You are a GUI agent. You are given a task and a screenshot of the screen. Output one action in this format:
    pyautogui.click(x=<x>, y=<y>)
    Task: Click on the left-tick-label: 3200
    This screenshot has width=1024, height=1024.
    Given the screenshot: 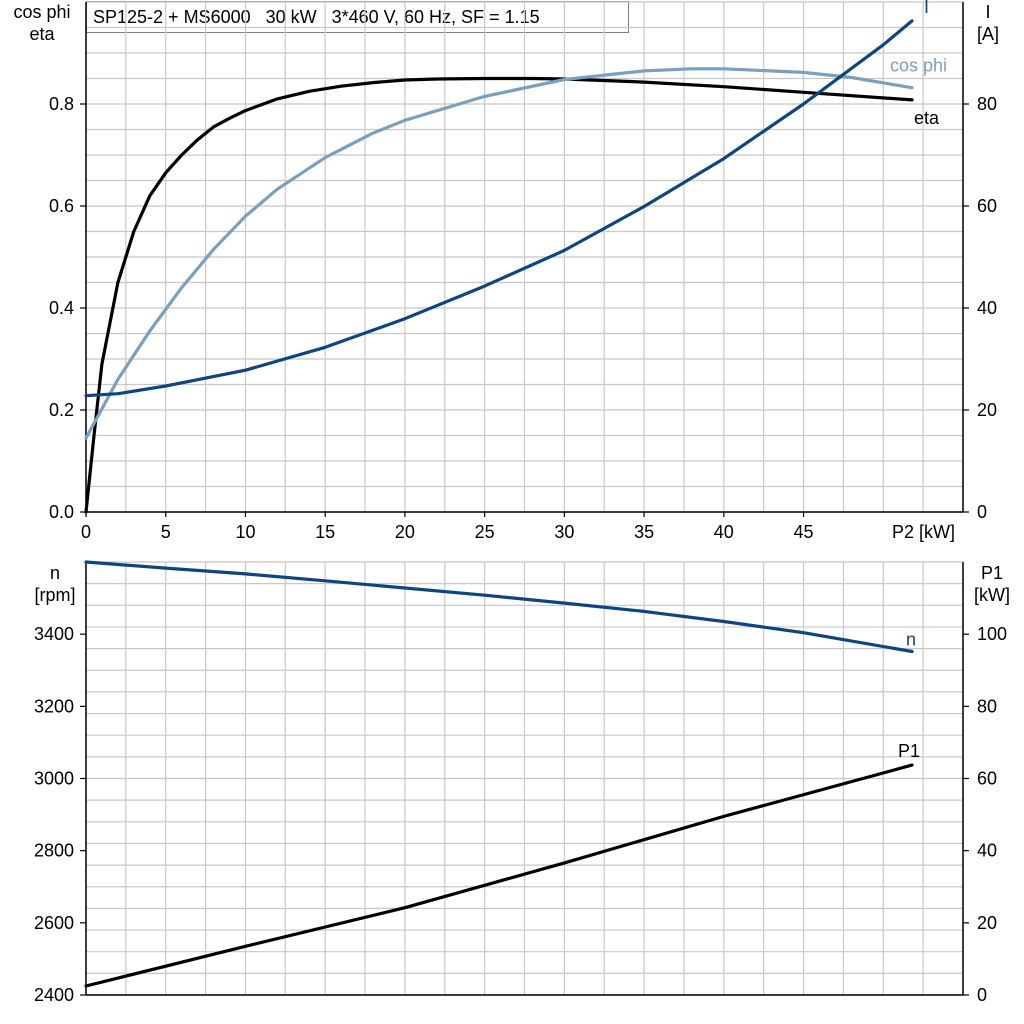 What is the action you would take?
    pyautogui.click(x=54, y=706)
    